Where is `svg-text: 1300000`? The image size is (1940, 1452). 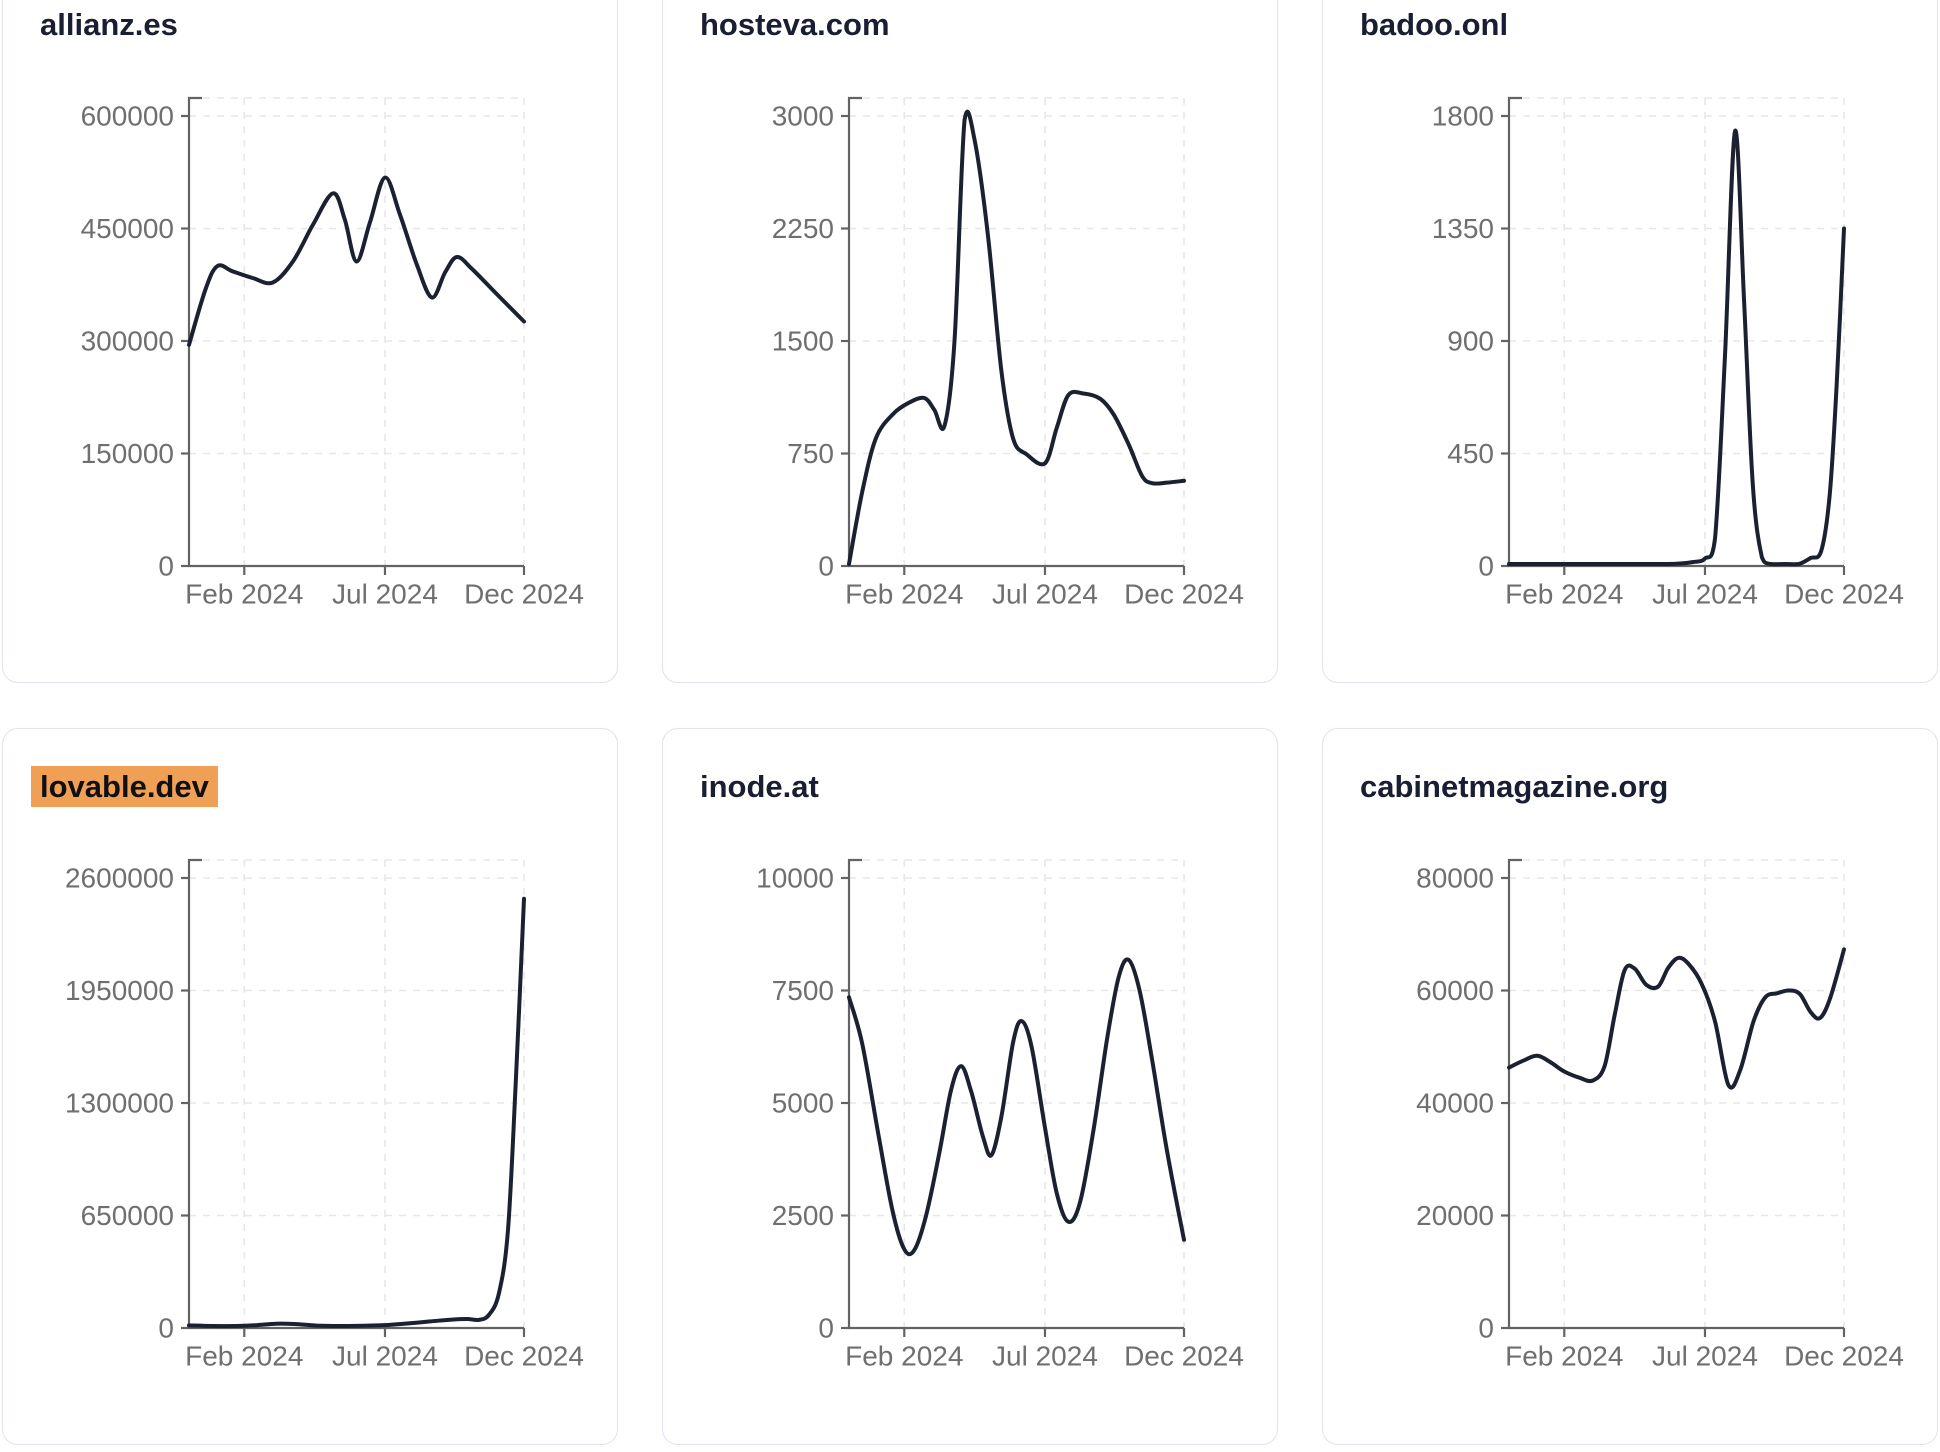 svg-text: 1300000 is located at coordinates (119, 1103).